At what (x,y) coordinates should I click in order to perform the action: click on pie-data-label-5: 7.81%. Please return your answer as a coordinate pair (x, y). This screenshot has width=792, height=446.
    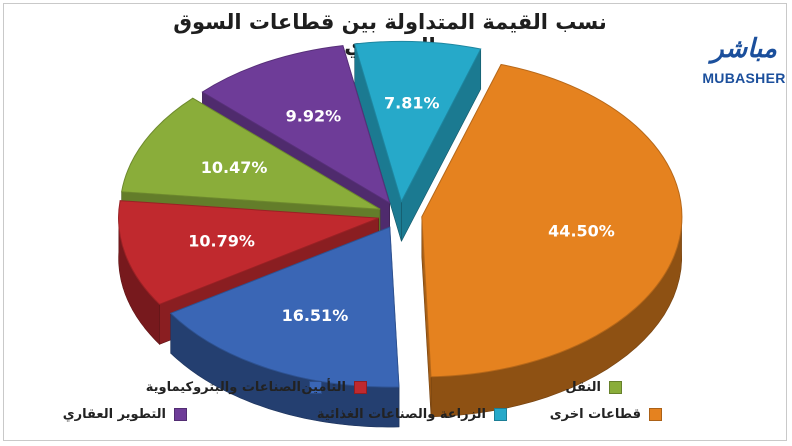
    Looking at the image, I should click on (412, 102).